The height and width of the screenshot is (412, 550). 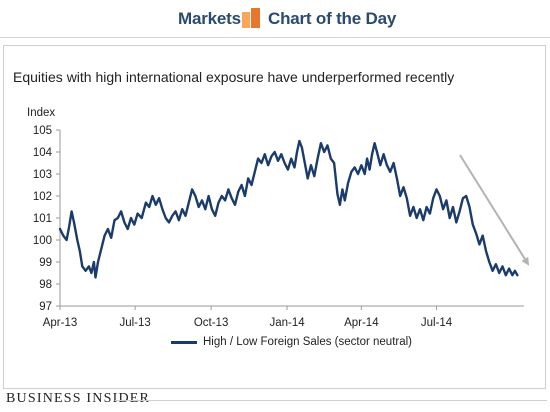 What do you see at coordinates (211, 323) in the screenshot?
I see `x-tick-label: Oct-13` at bounding box center [211, 323].